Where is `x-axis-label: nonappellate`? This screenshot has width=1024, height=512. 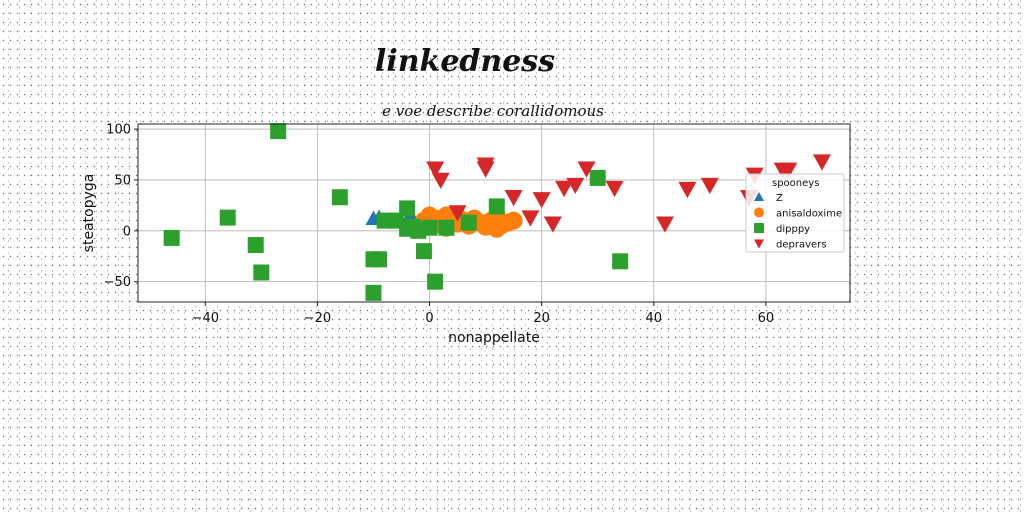
x-axis-label: nonappellate is located at coordinates (494, 338).